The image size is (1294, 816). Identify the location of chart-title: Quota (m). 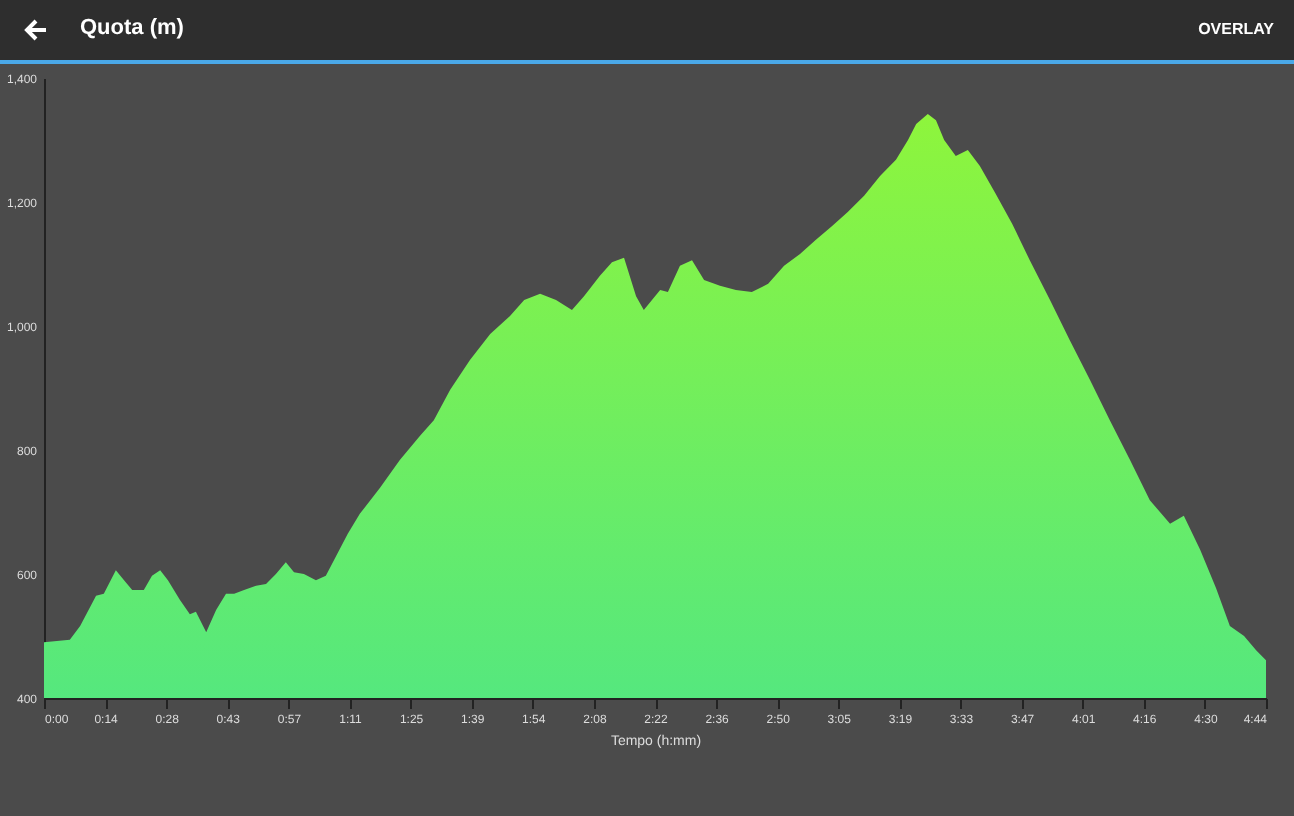
(132, 28).